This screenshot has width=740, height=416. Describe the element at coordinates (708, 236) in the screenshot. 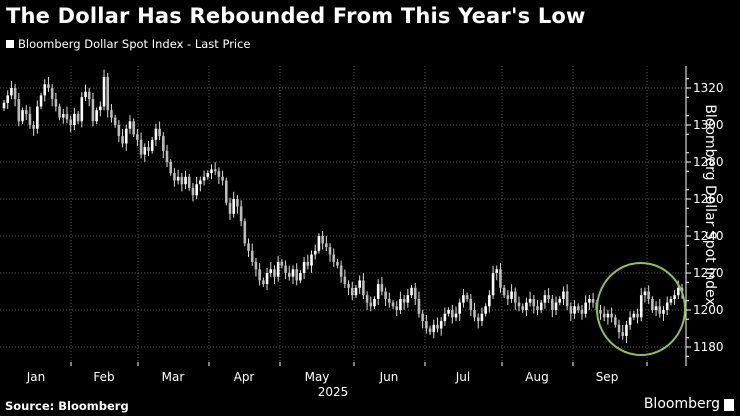

I see `y-tick-label: 1240` at that location.